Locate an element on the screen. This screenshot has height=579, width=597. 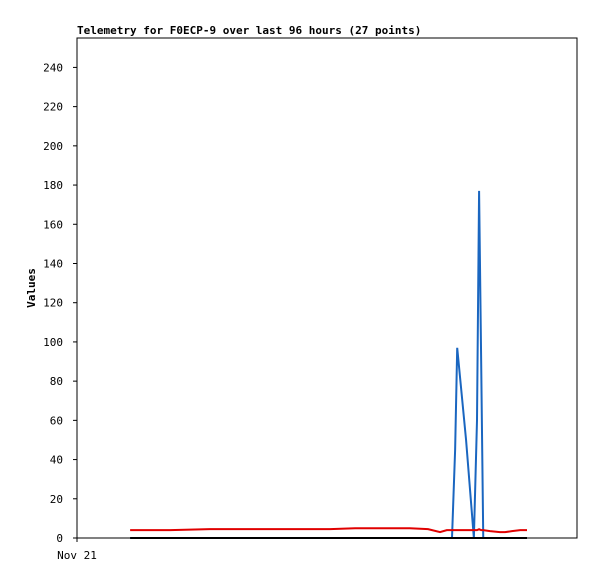
y-axis-label: Values is located at coordinates (31, 288).